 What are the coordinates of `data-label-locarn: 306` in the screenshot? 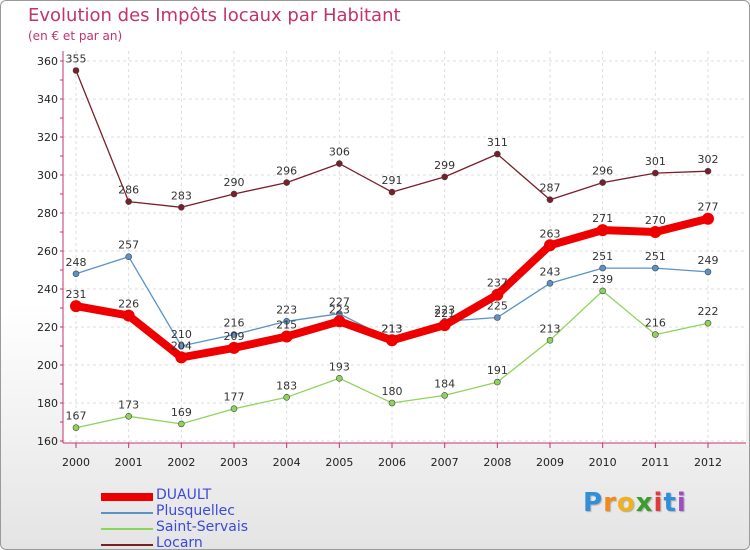 It's located at (339, 152).